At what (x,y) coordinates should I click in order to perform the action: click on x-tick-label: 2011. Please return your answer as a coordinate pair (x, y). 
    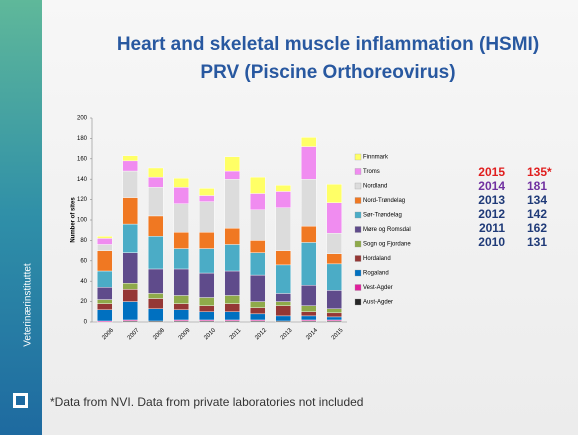
    Looking at the image, I should click on (236, 334).